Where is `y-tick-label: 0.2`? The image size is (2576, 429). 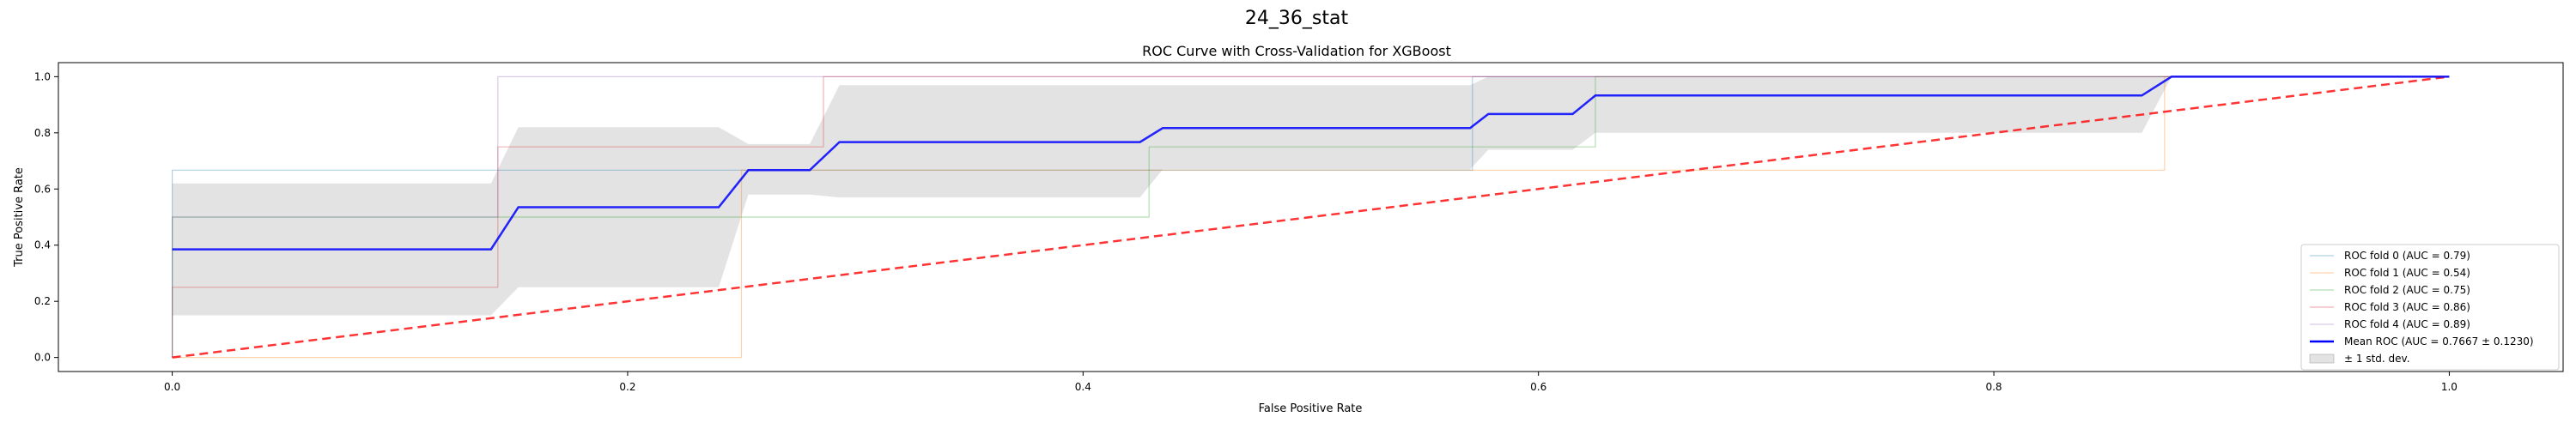
y-tick-label: 0.2 is located at coordinates (42, 301).